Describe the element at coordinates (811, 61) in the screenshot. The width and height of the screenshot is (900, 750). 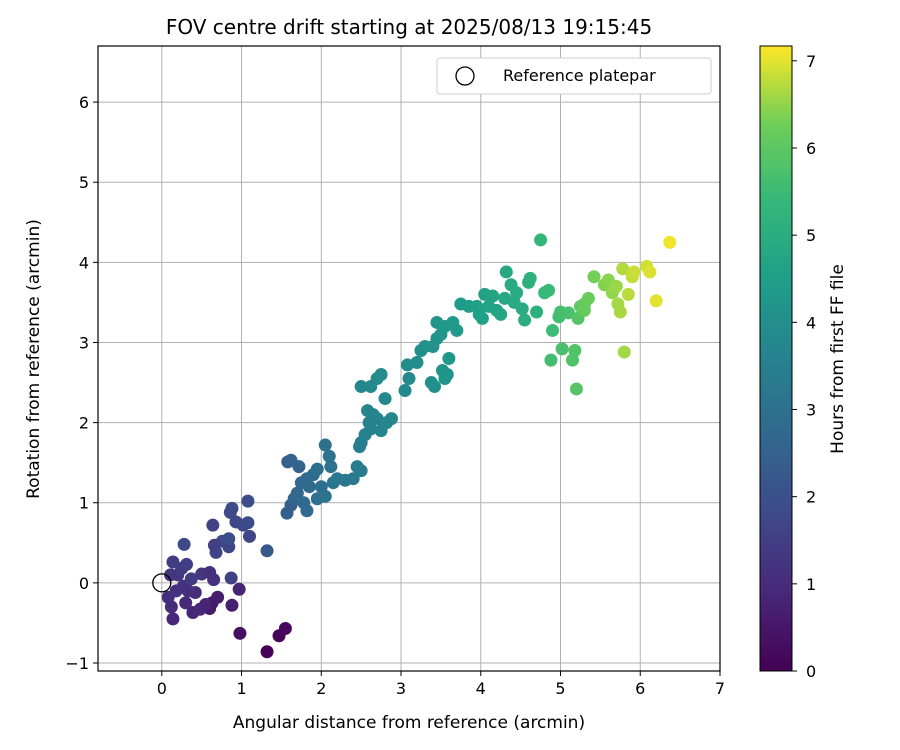
I see `colorbar-tick-label: 7` at that location.